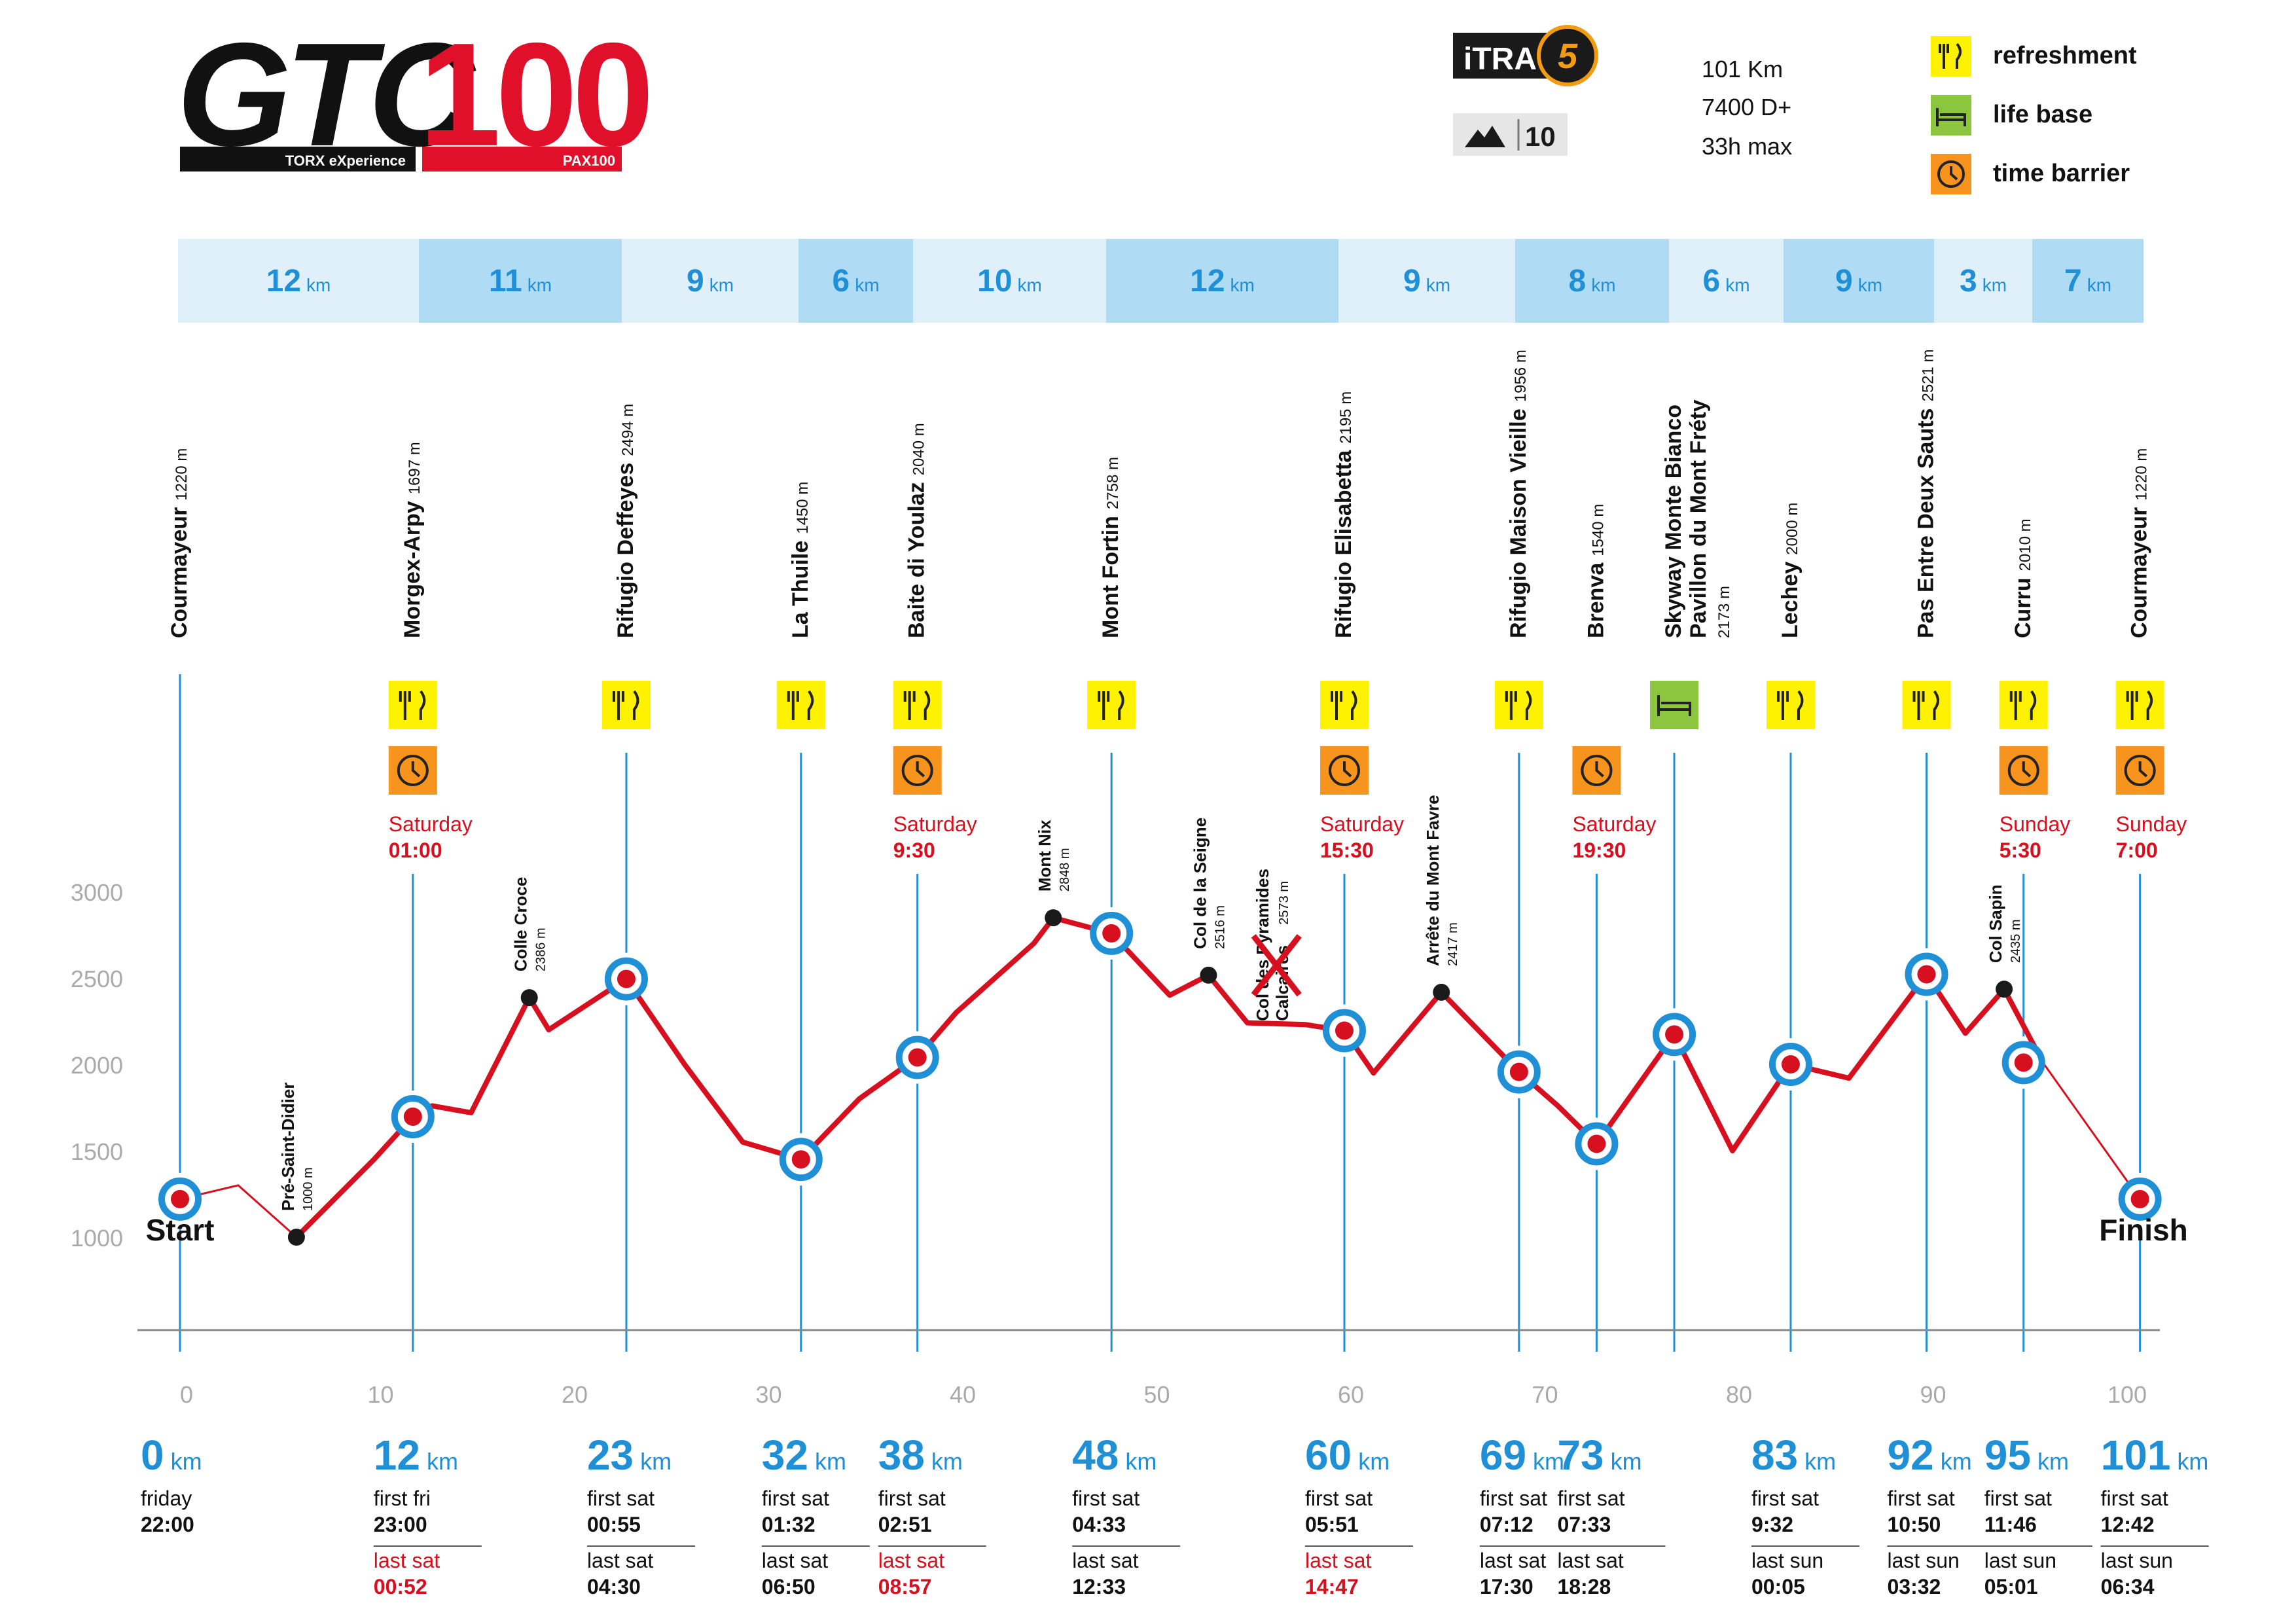 The height and width of the screenshot is (1624, 2296). I want to click on segment-distance: 12 km, so click(298, 281).